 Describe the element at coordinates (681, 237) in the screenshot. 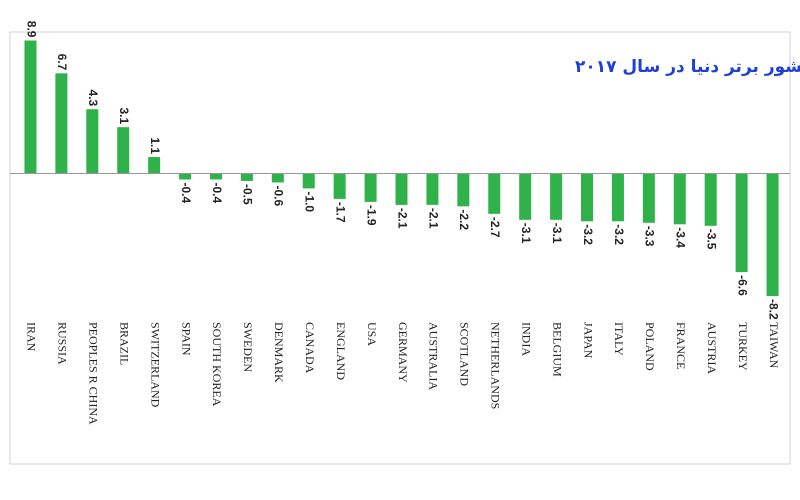

I see `value-label: -3.4` at that location.